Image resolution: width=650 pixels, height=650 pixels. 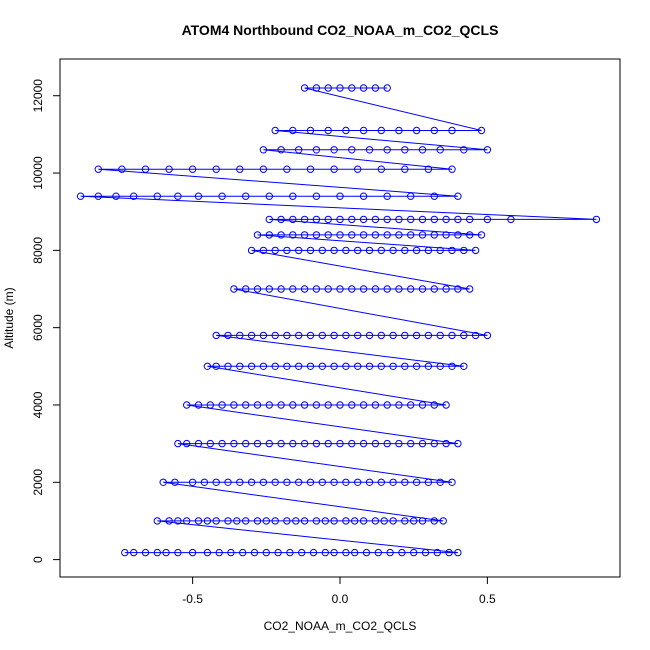 I want to click on chart-title: ATOM4 Northbound CO2_NOAA_m_CO2_QCLS, so click(x=340, y=30).